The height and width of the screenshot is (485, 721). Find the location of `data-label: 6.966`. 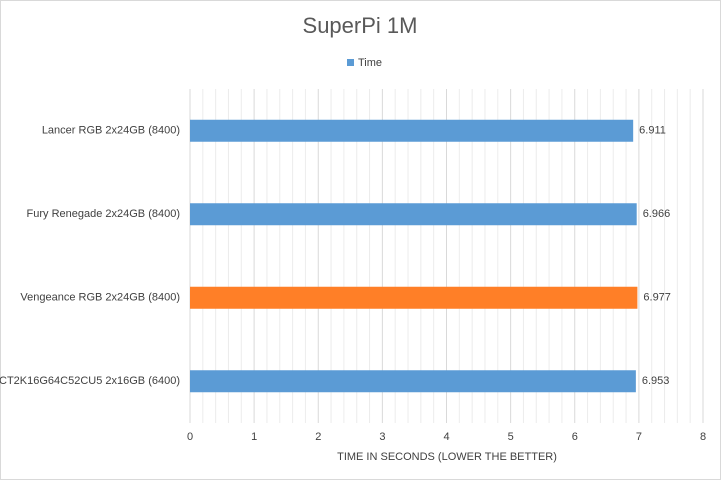

data-label: 6.966 is located at coordinates (657, 214).